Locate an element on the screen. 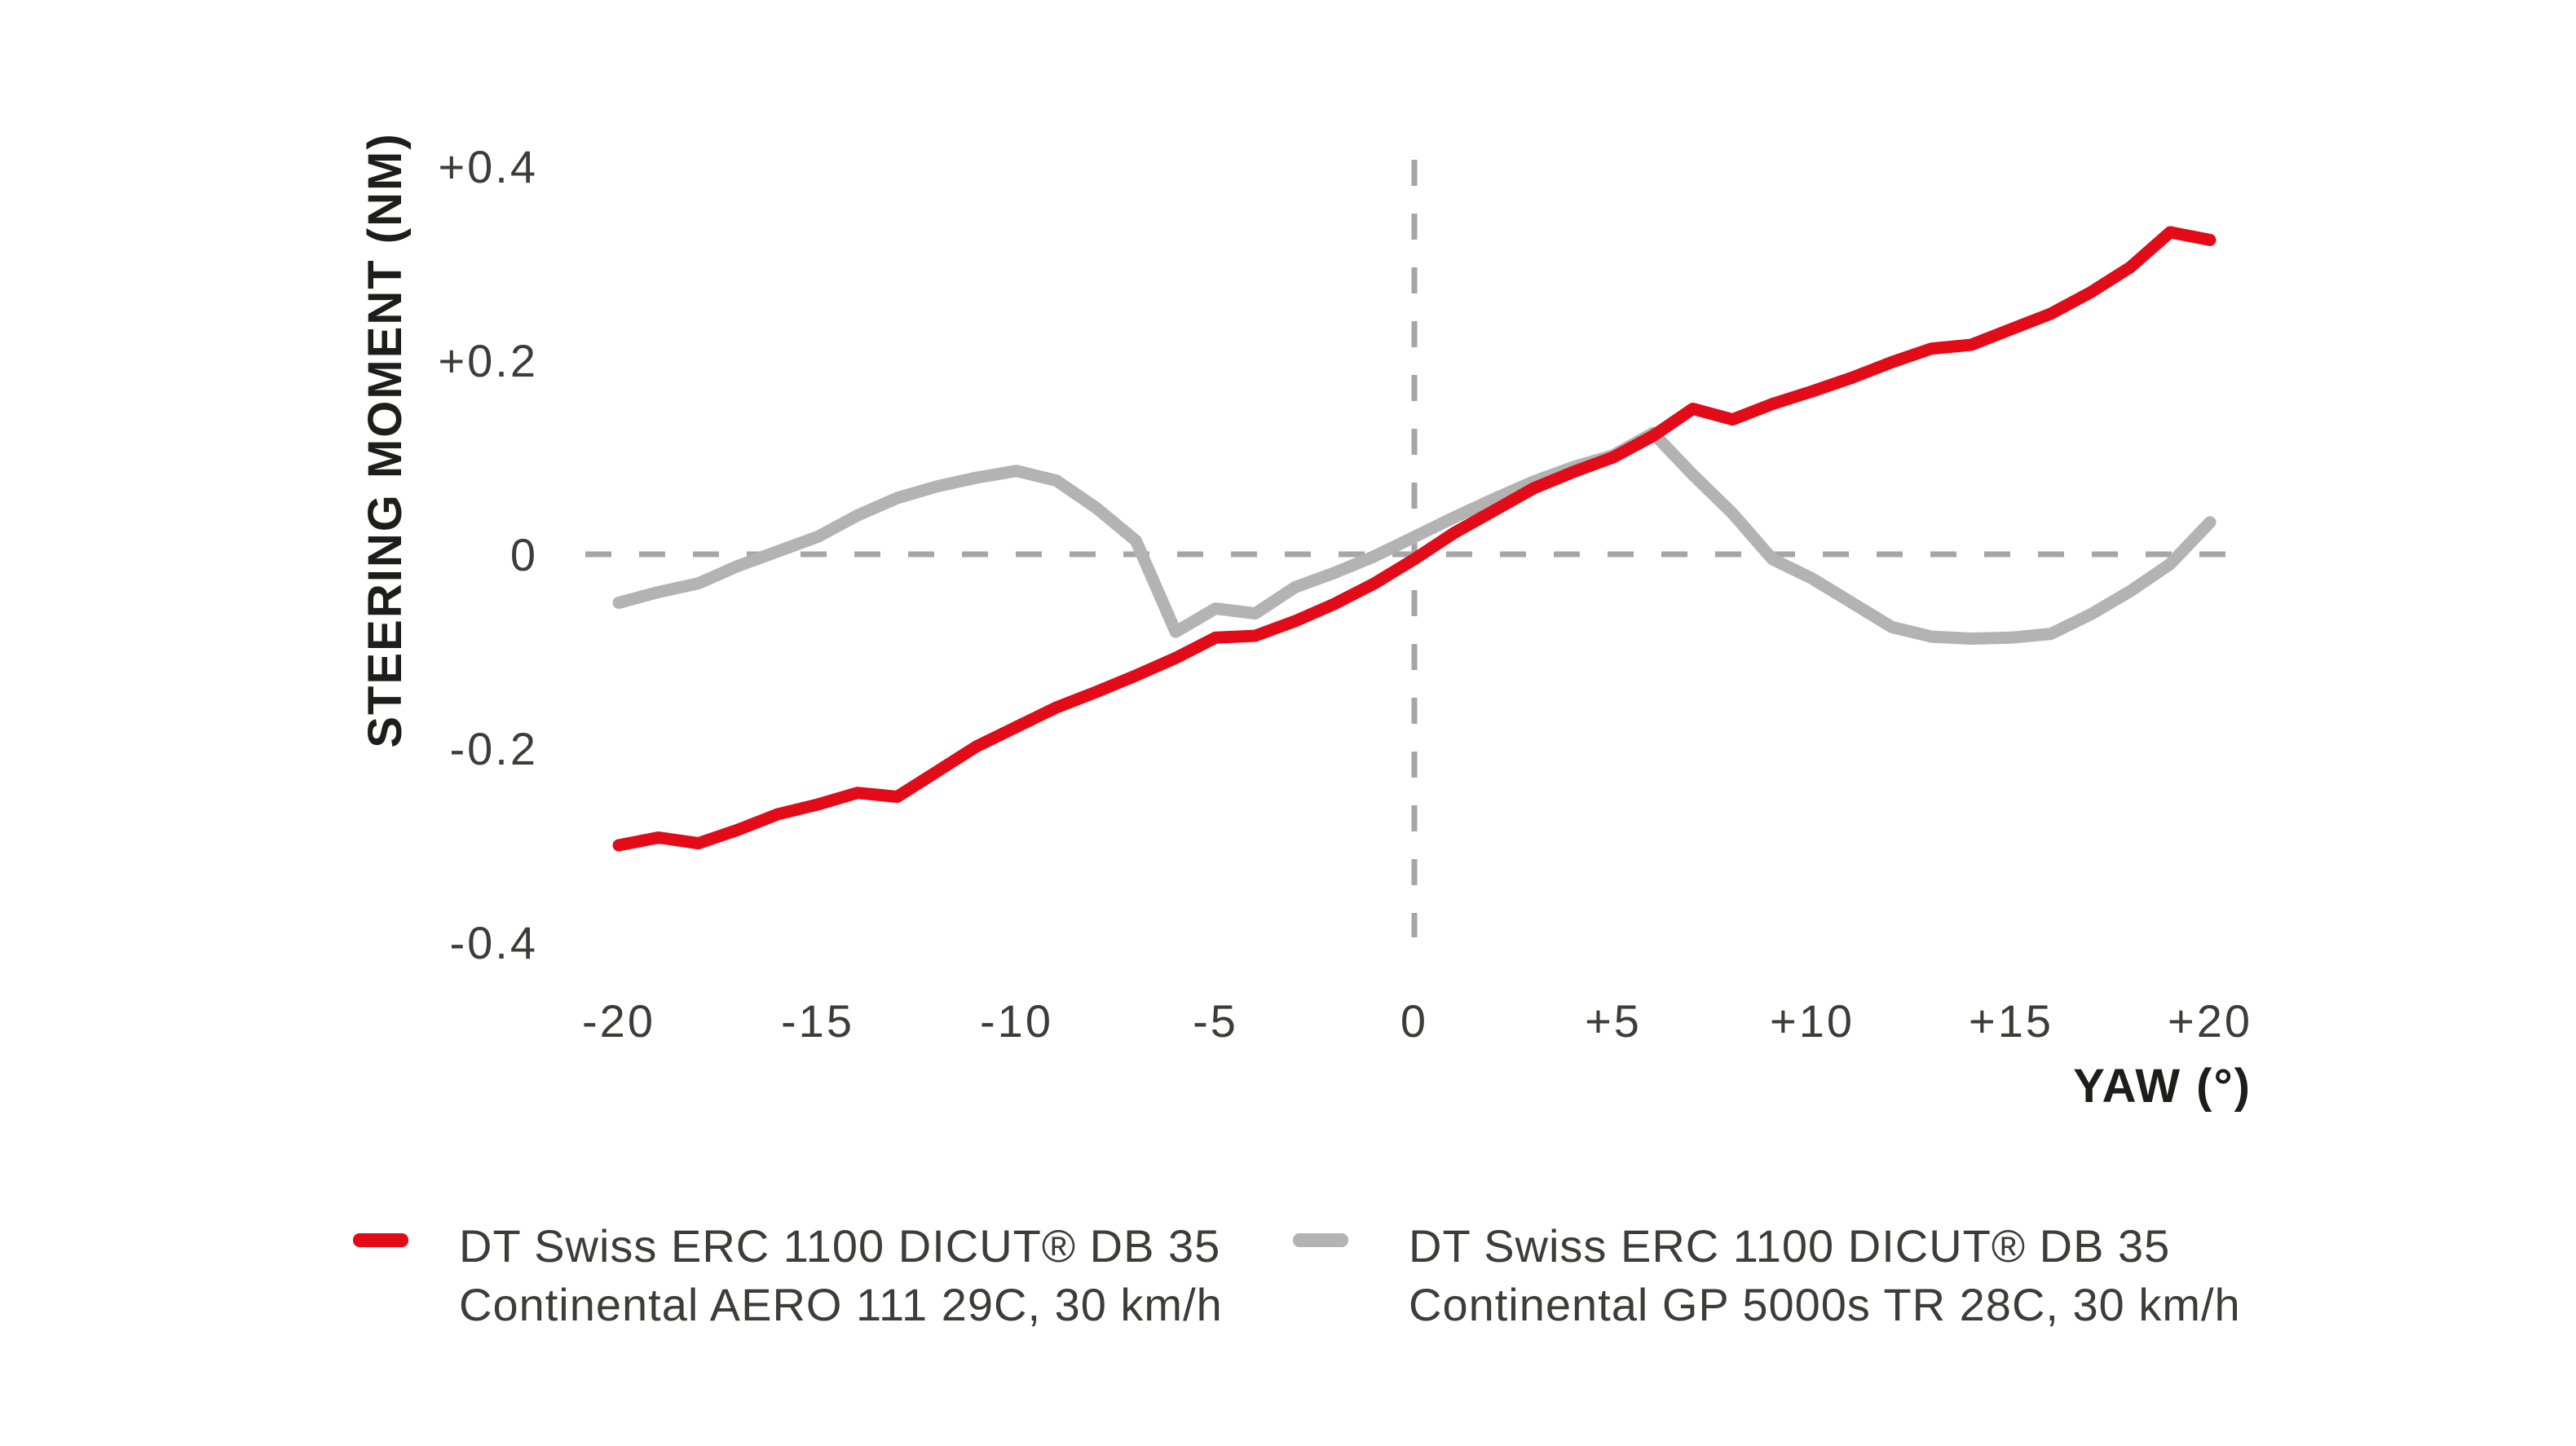  x-axis-title: YAW (°) is located at coordinates (2162, 1086).